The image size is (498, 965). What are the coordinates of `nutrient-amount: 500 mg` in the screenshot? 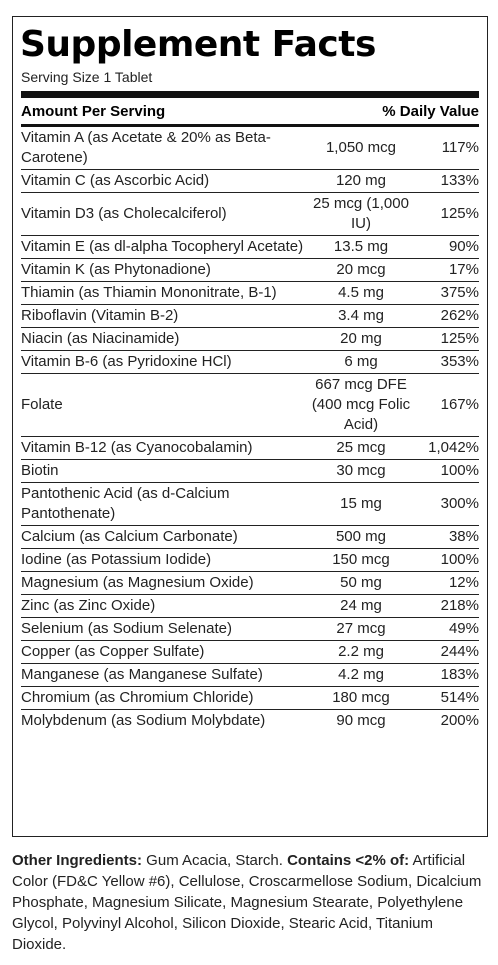 It's located at (361, 536).